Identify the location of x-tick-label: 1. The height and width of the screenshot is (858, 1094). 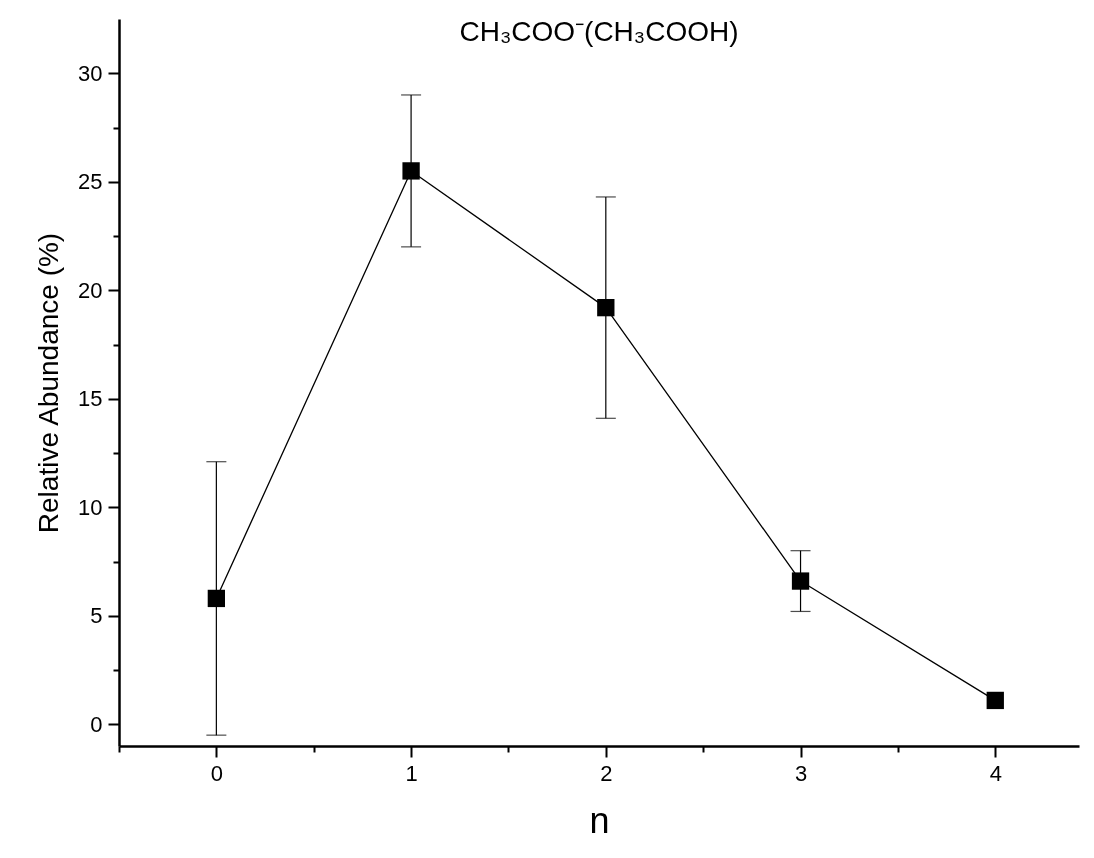
(411, 773).